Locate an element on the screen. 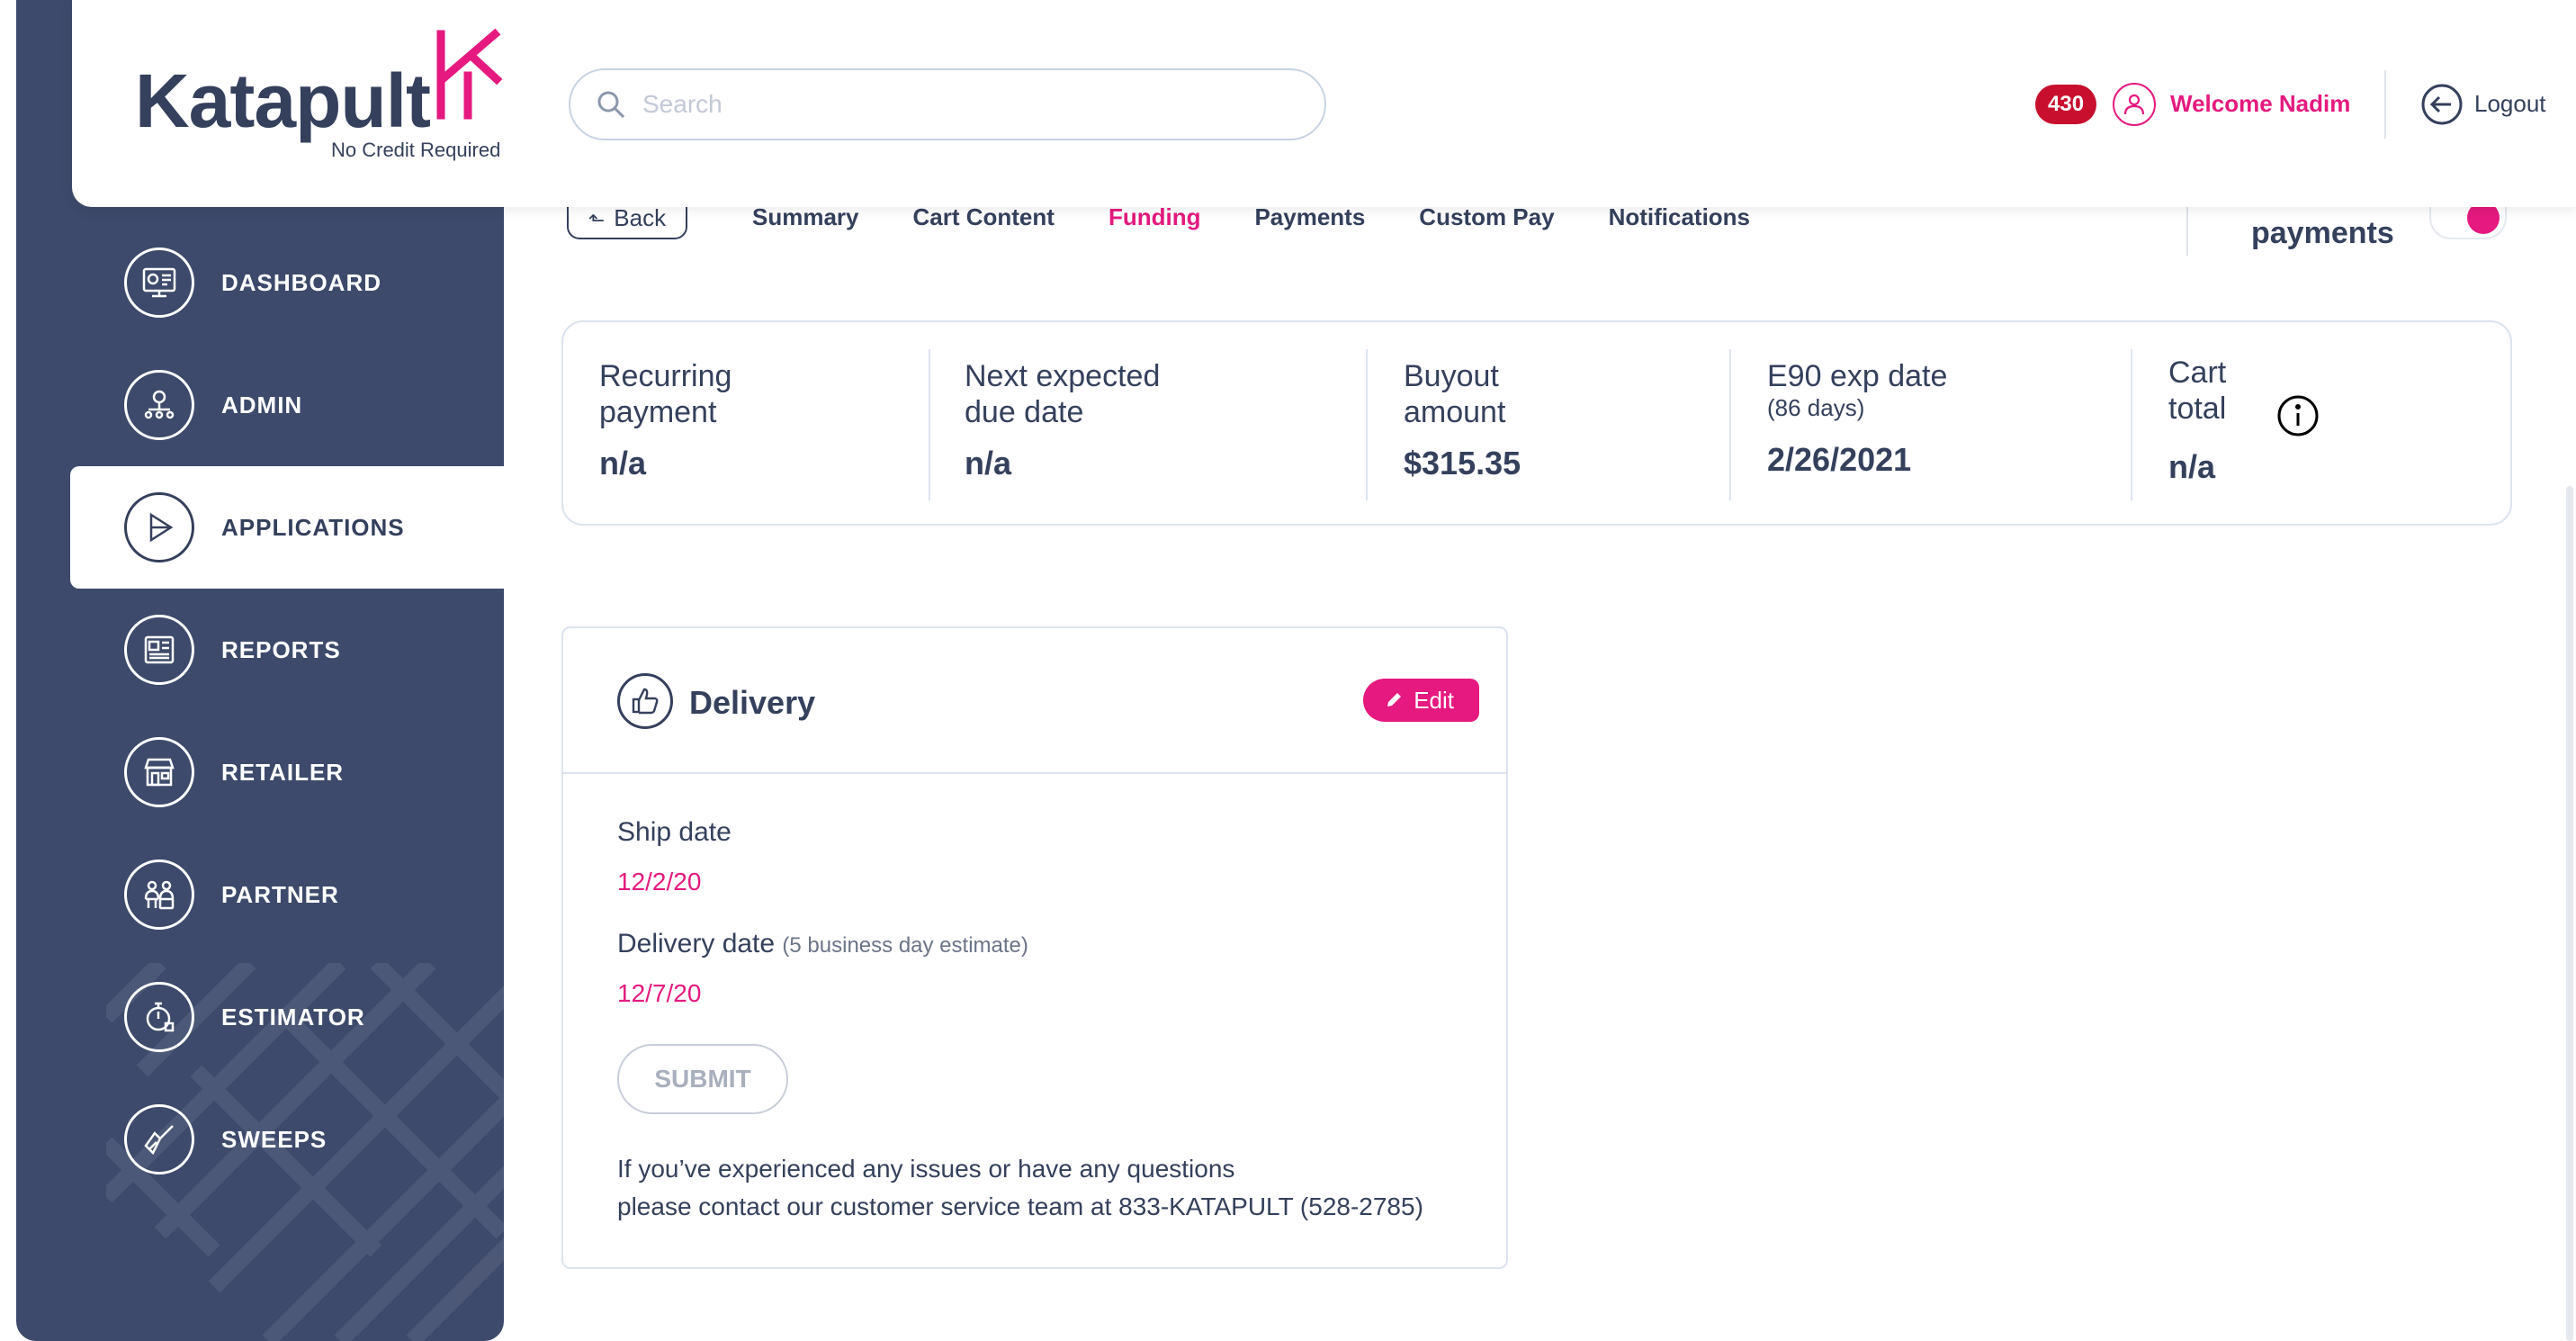 The width and height of the screenshot is (2576, 1341). e90-exp-date-value: 2/26/2021 is located at coordinates (1840, 460).